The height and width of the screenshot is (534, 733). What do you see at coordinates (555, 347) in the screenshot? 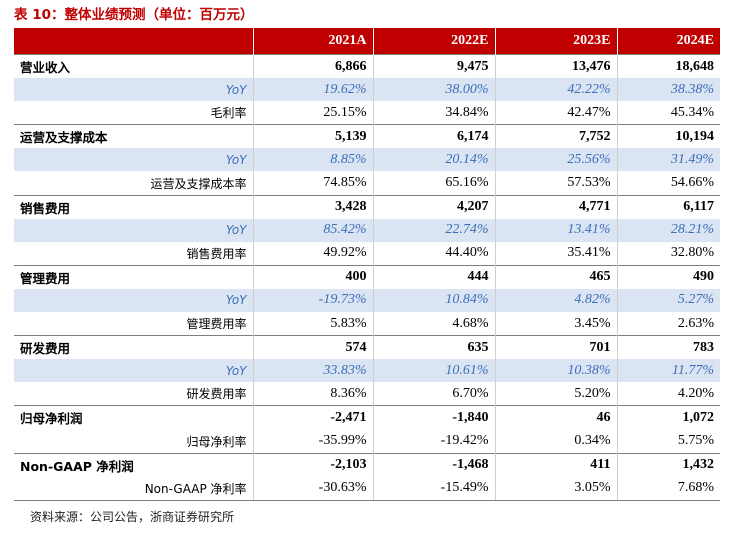
I see `value-cell: 701` at bounding box center [555, 347].